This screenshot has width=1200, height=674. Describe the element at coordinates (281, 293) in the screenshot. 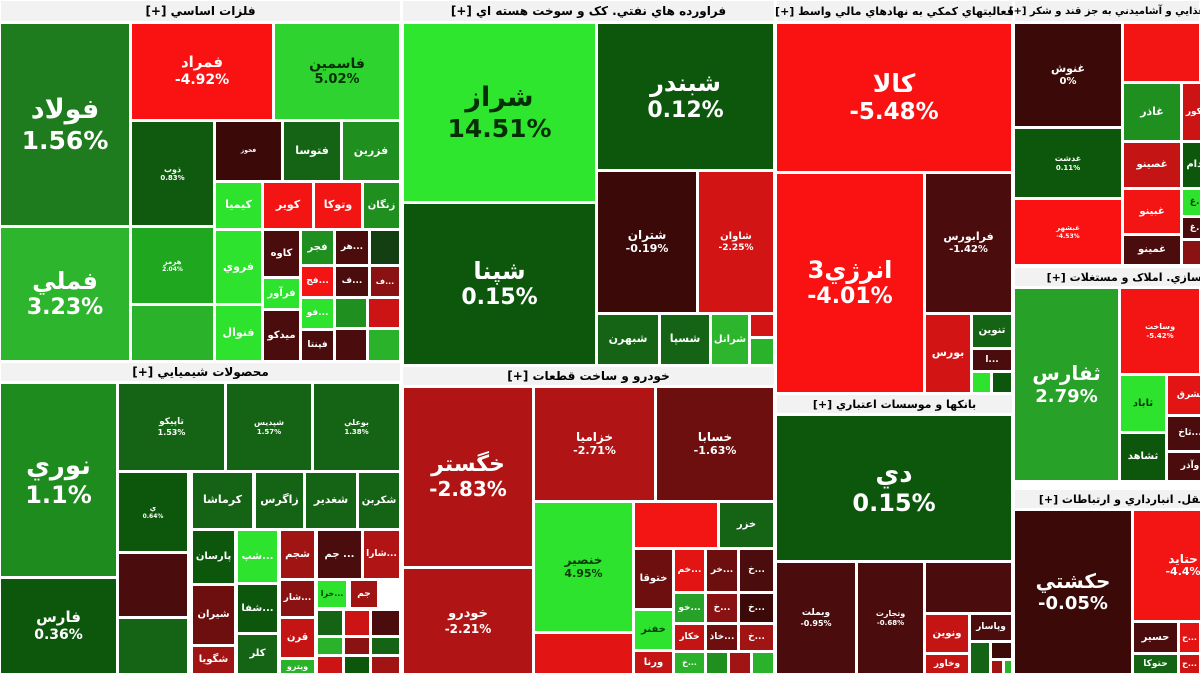

I see `tile-فرآور: فرآور` at that location.